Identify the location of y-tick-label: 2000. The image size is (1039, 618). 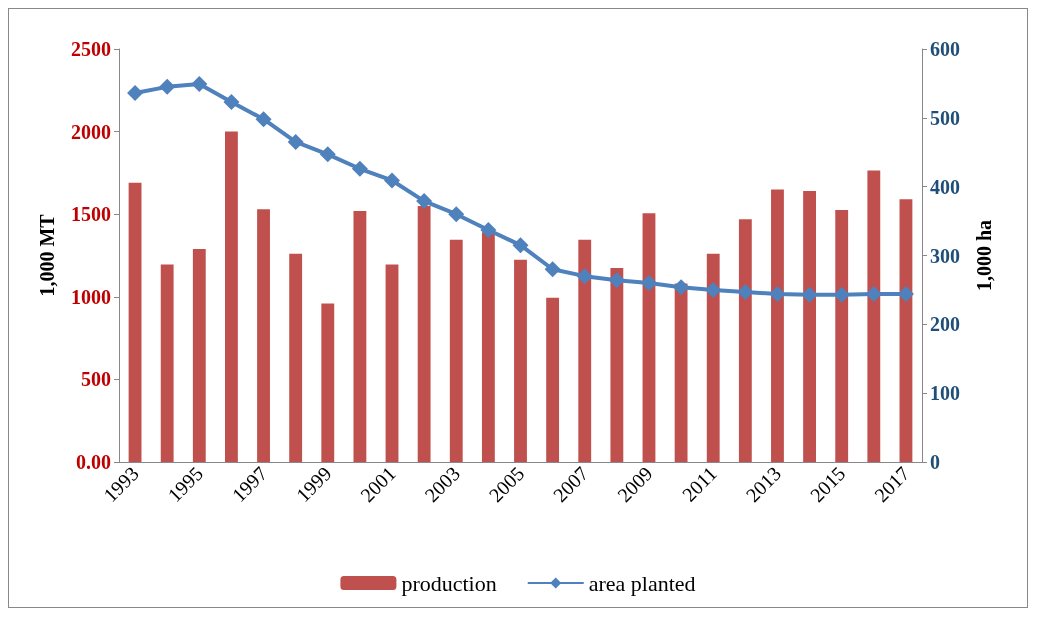
(91, 131).